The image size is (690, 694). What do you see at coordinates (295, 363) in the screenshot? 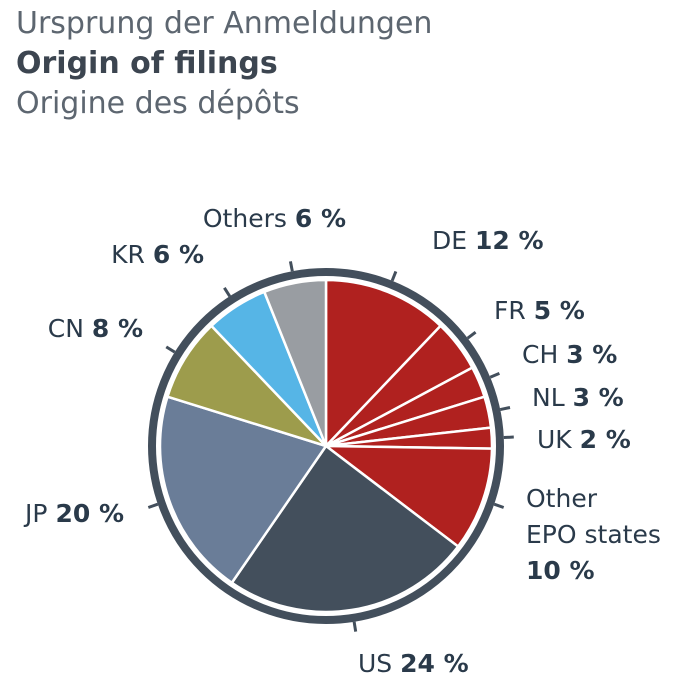
I see `pie-slice-others` at bounding box center [295, 363].